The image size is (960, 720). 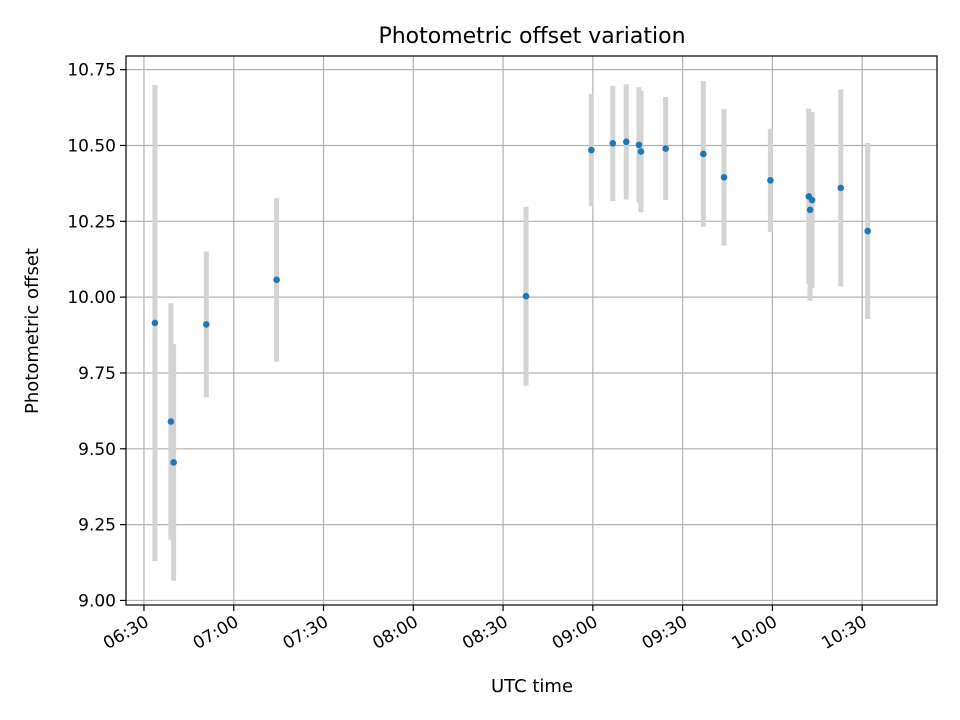 What do you see at coordinates (91, 71) in the screenshot?
I see `y-tick-label: 10.75` at bounding box center [91, 71].